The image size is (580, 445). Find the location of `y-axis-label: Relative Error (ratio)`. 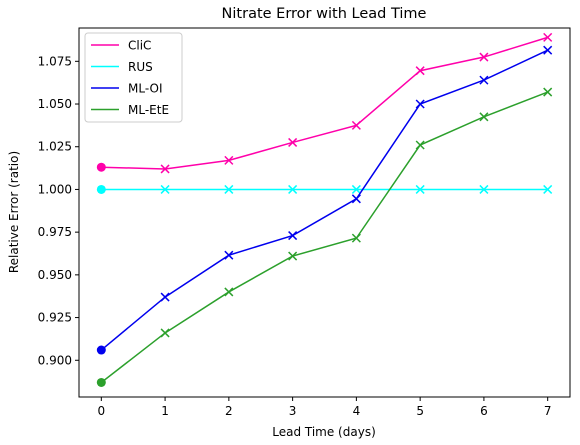

y-axis-label: Relative Error (ratio) is located at coordinates (14, 212).